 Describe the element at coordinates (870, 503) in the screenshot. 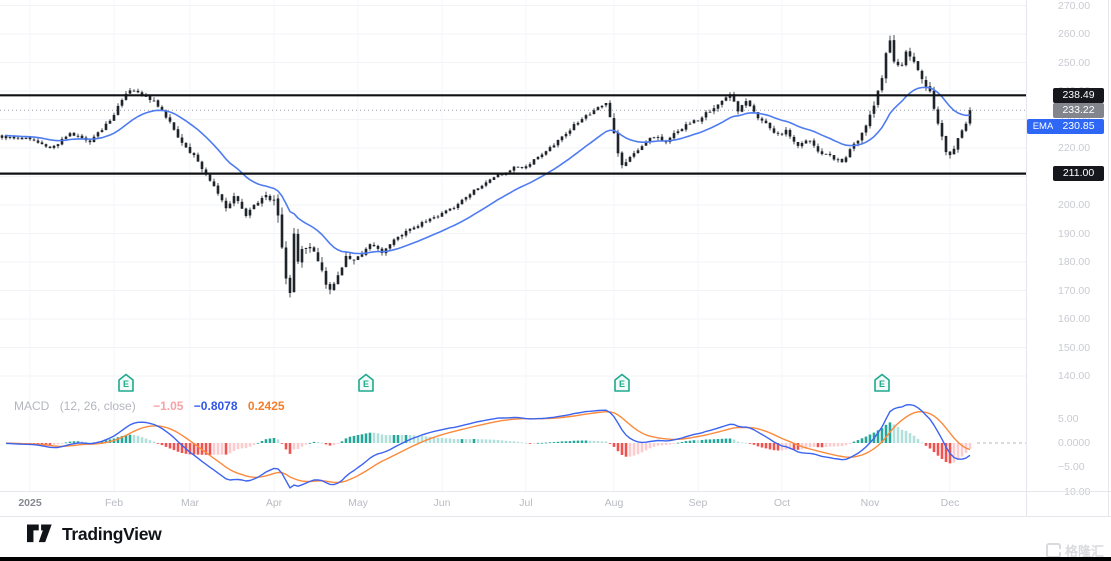

I see `time-tick-label: Nov` at that location.